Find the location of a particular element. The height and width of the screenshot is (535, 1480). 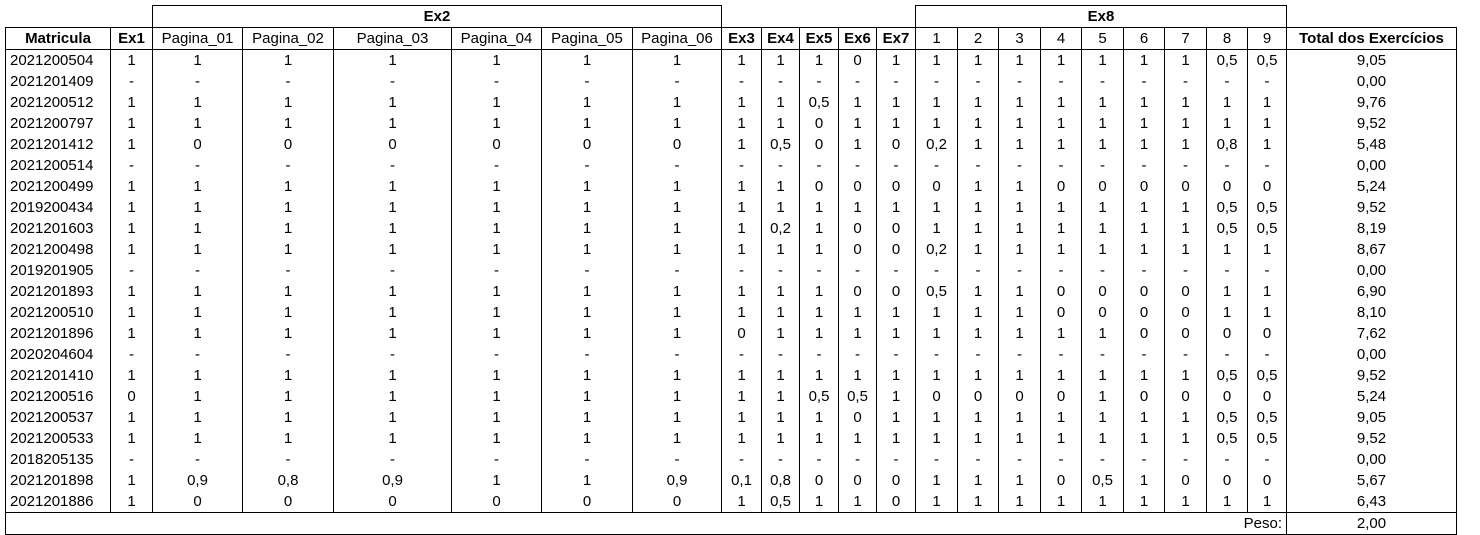

column-header: Ex5 is located at coordinates (819, 38).